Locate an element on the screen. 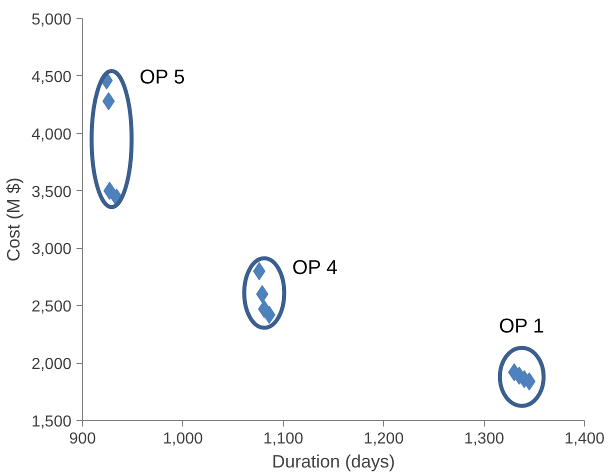 The height and width of the screenshot is (474, 614). x-tick-label: 1,400 is located at coordinates (584, 439).